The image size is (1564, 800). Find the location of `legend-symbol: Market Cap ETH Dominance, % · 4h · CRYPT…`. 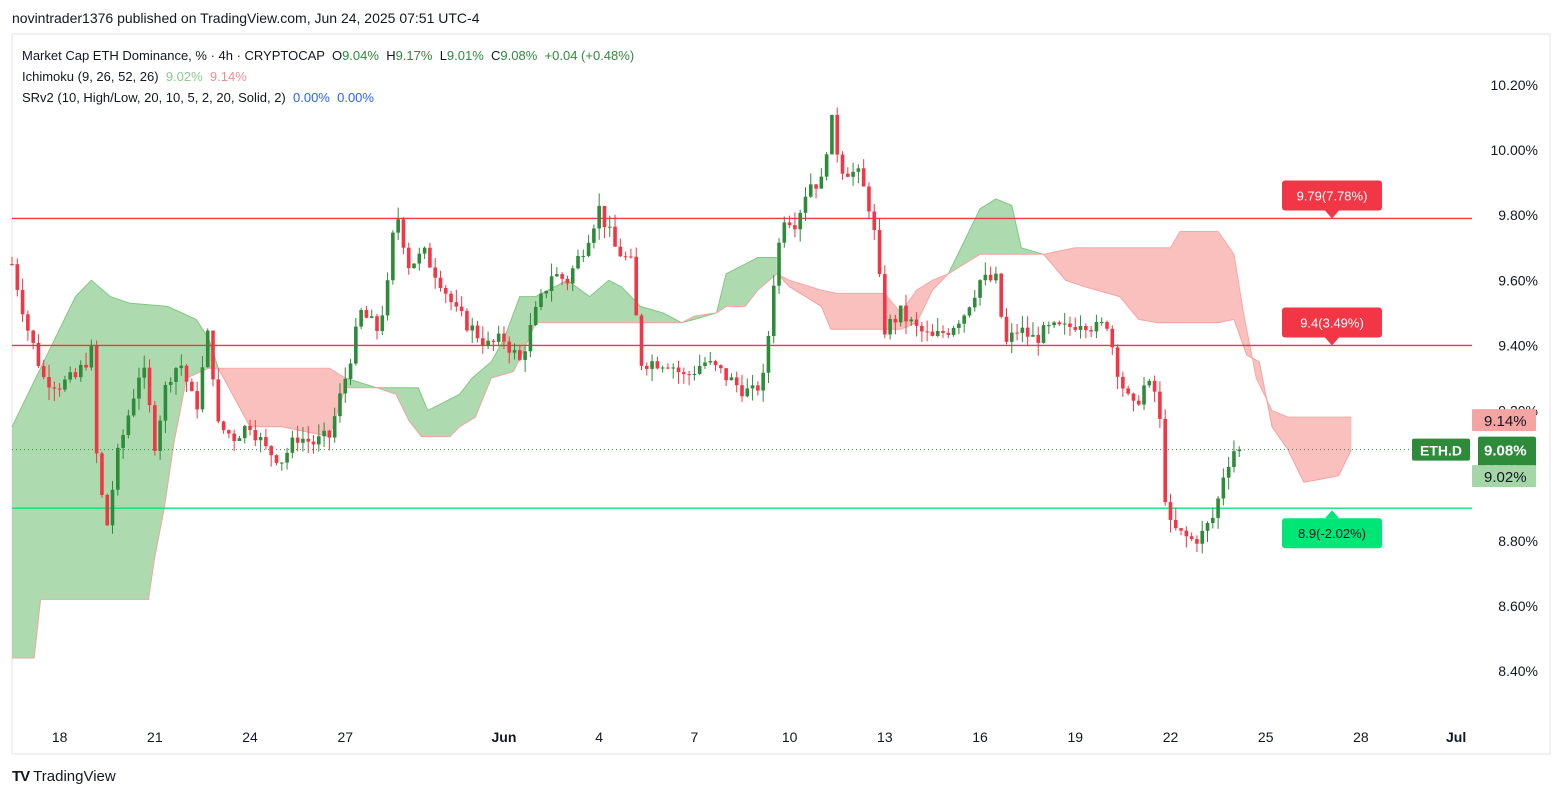

legend-symbol: Market Cap ETH Dominance, % · 4h · CRYPT… is located at coordinates (173, 55).